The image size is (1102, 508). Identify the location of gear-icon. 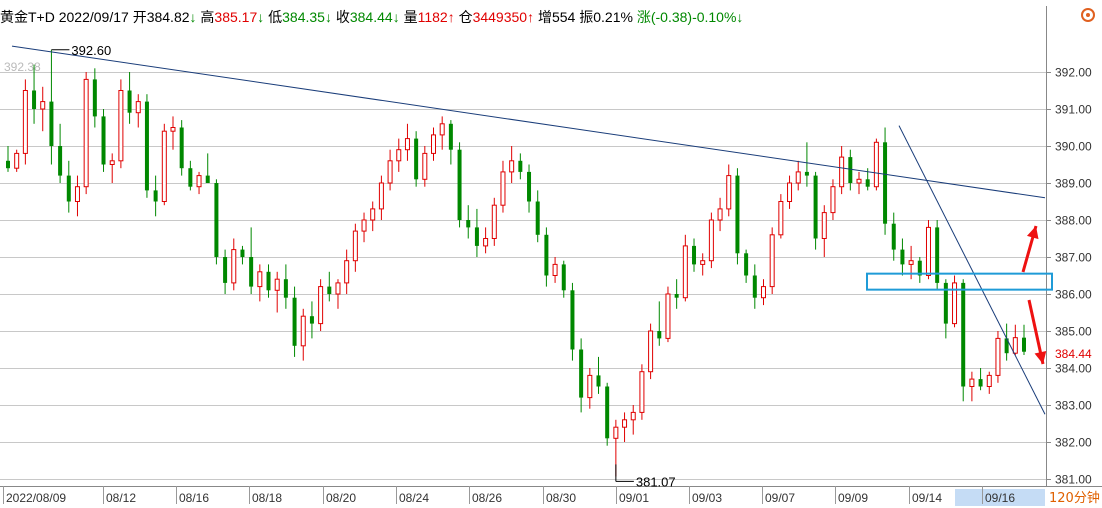
(1088, 15).